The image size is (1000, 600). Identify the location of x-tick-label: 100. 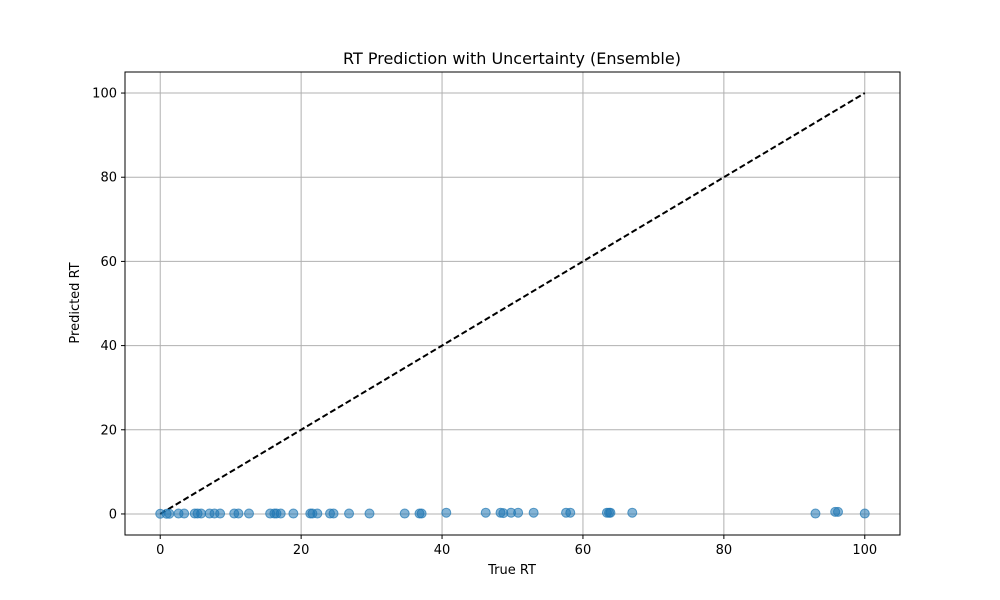
(864, 550).